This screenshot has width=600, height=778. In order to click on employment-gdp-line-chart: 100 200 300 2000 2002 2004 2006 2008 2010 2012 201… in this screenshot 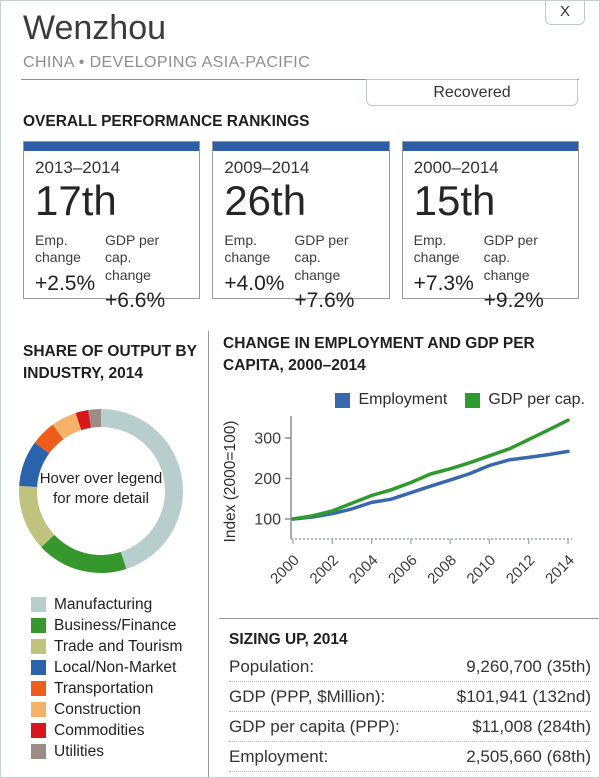, I will do `click(400, 501)`.